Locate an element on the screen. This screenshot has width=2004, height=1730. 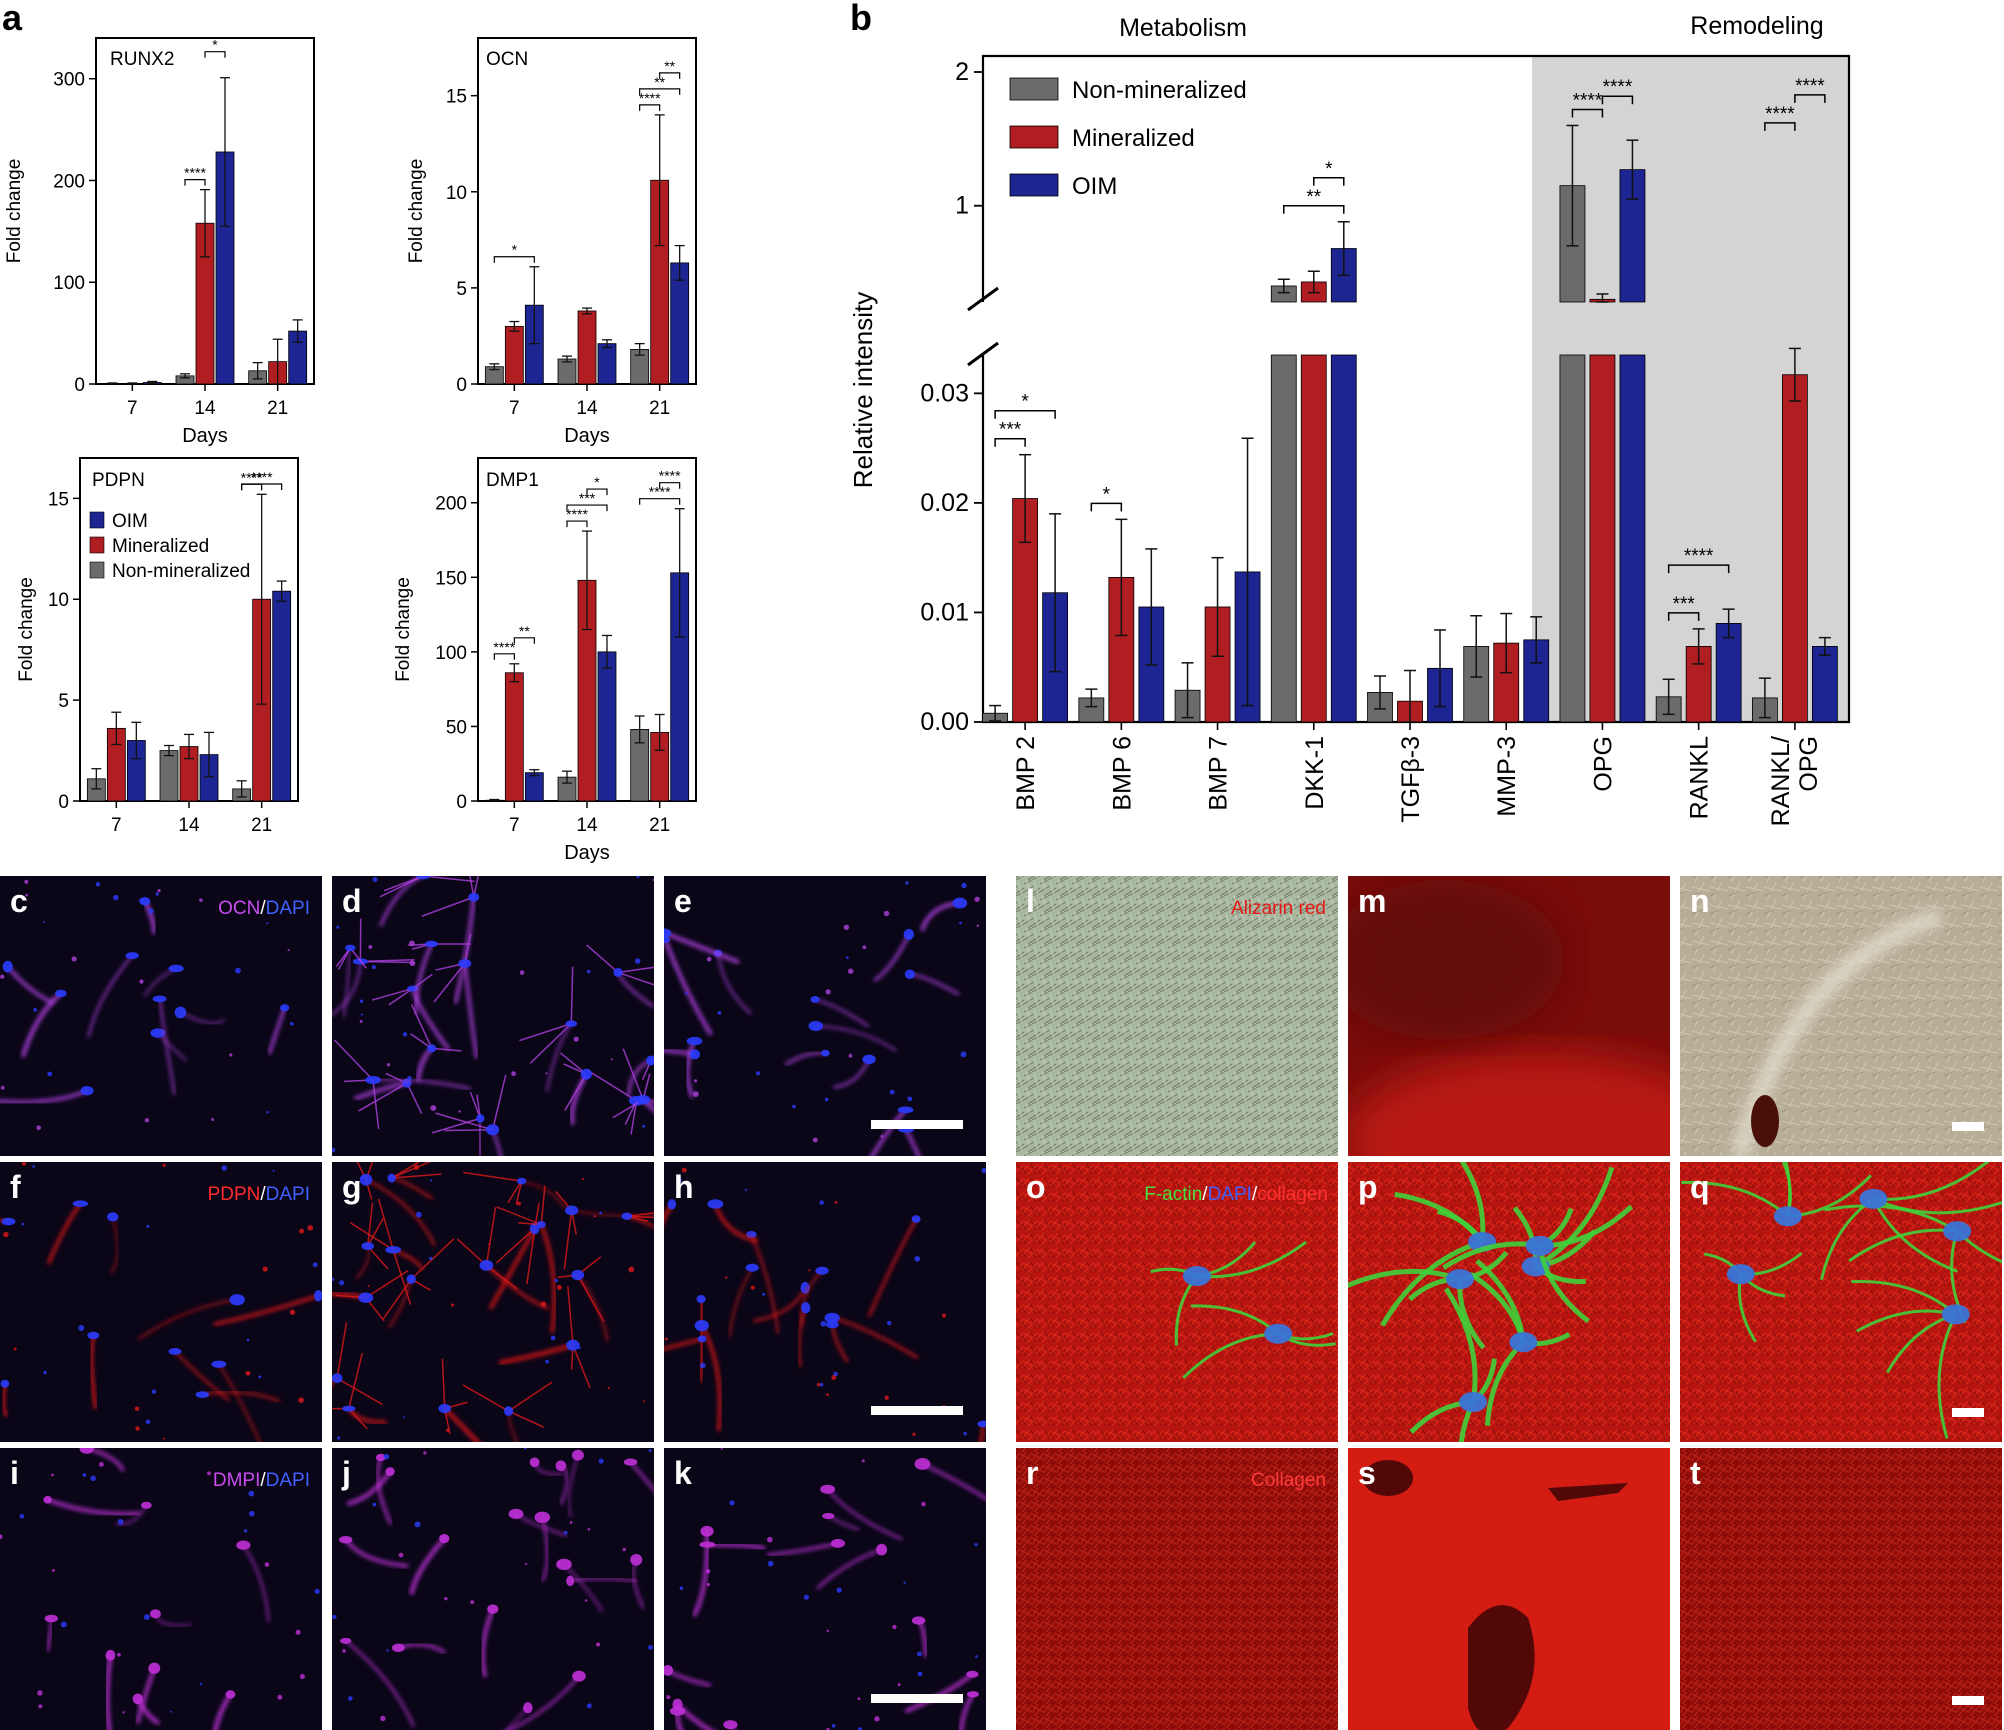
stain-glow is located at coordinates (1509, 1104).